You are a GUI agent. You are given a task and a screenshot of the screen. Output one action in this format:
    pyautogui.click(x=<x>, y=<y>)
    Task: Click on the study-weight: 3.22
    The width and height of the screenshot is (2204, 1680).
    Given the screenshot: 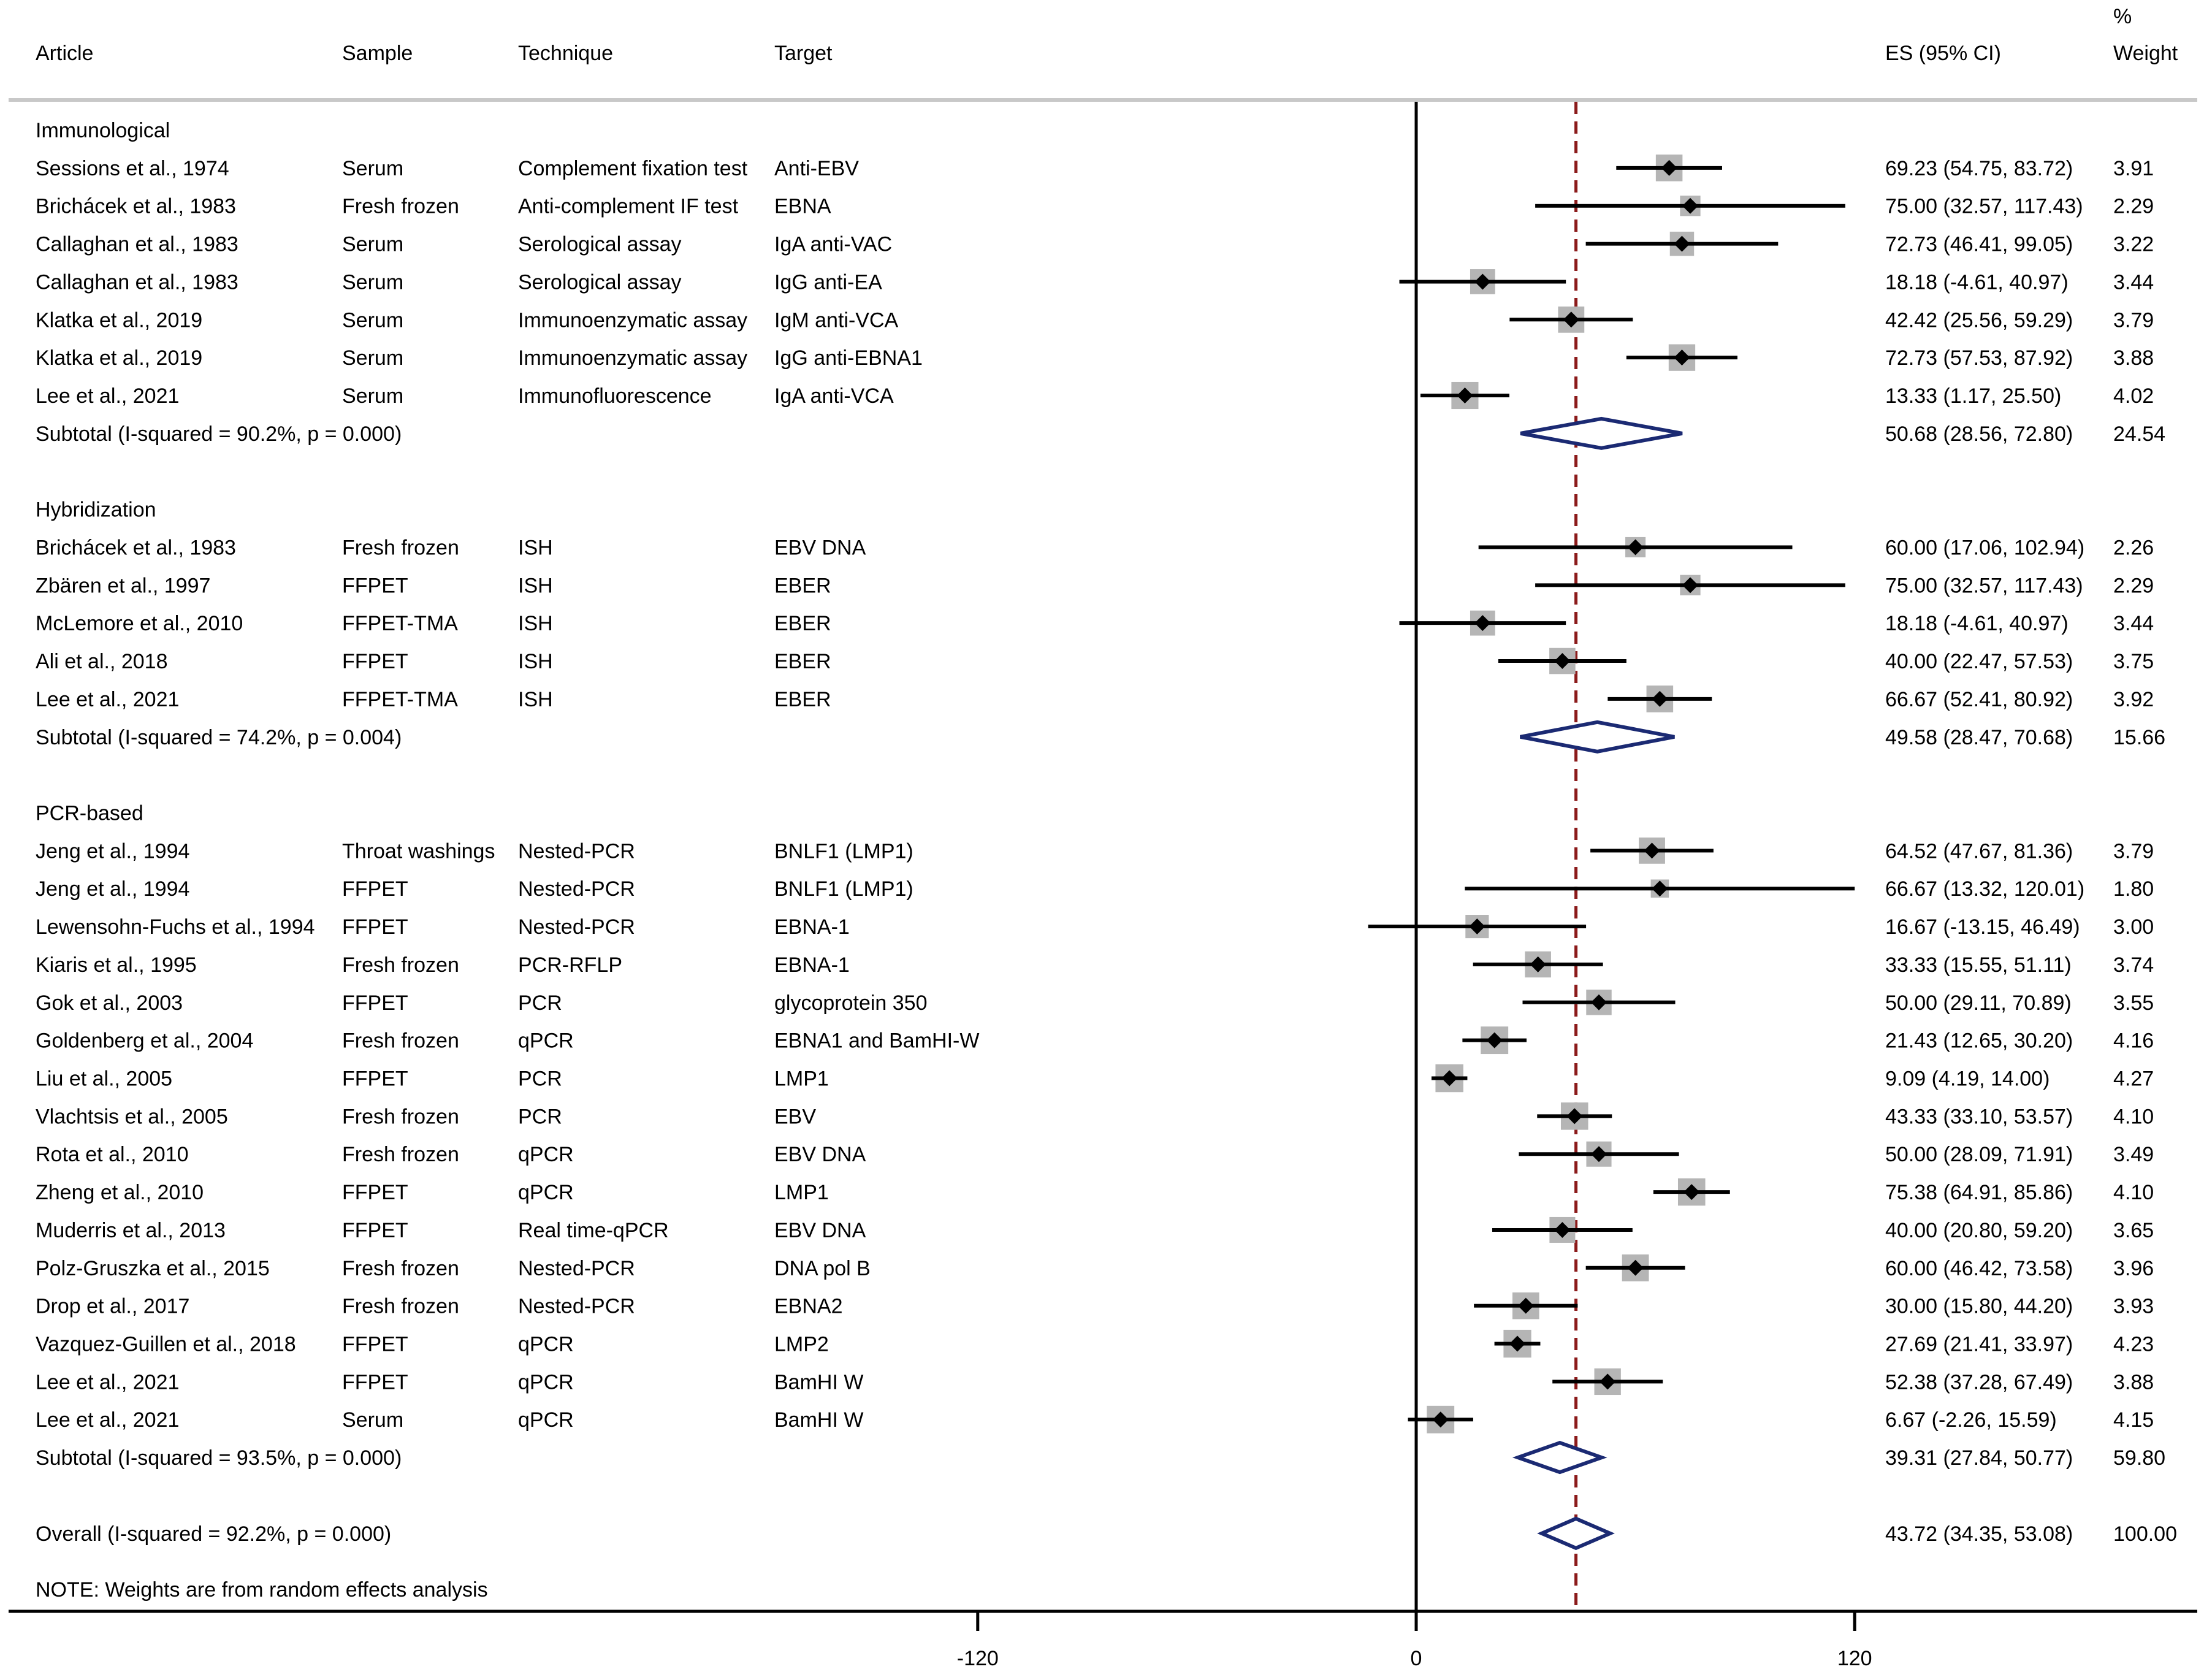 What is the action you would take?
    pyautogui.click(x=2133, y=244)
    